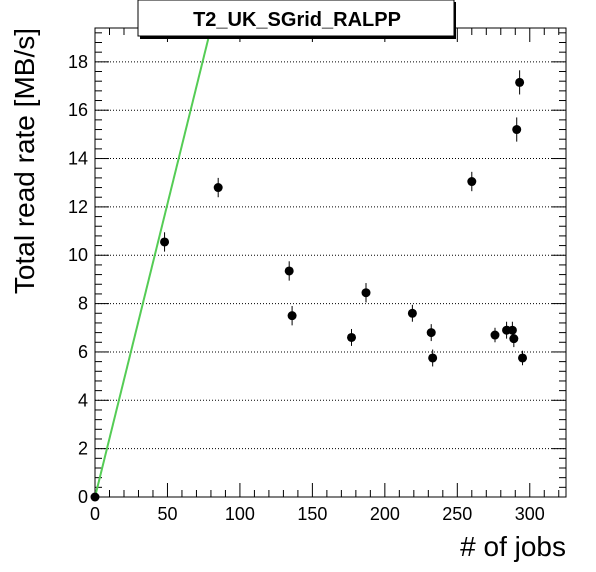 The width and height of the screenshot is (596, 572). What do you see at coordinates (78, 110) in the screenshot?
I see `y-tick-label: 16` at bounding box center [78, 110].